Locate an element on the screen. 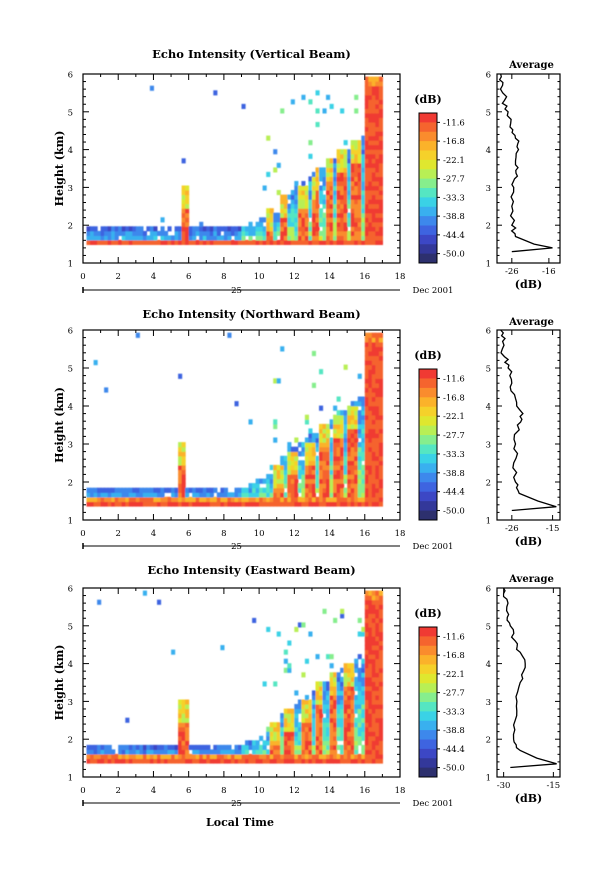  colorbar-tick-label: -27.7 is located at coordinates (454, 180).